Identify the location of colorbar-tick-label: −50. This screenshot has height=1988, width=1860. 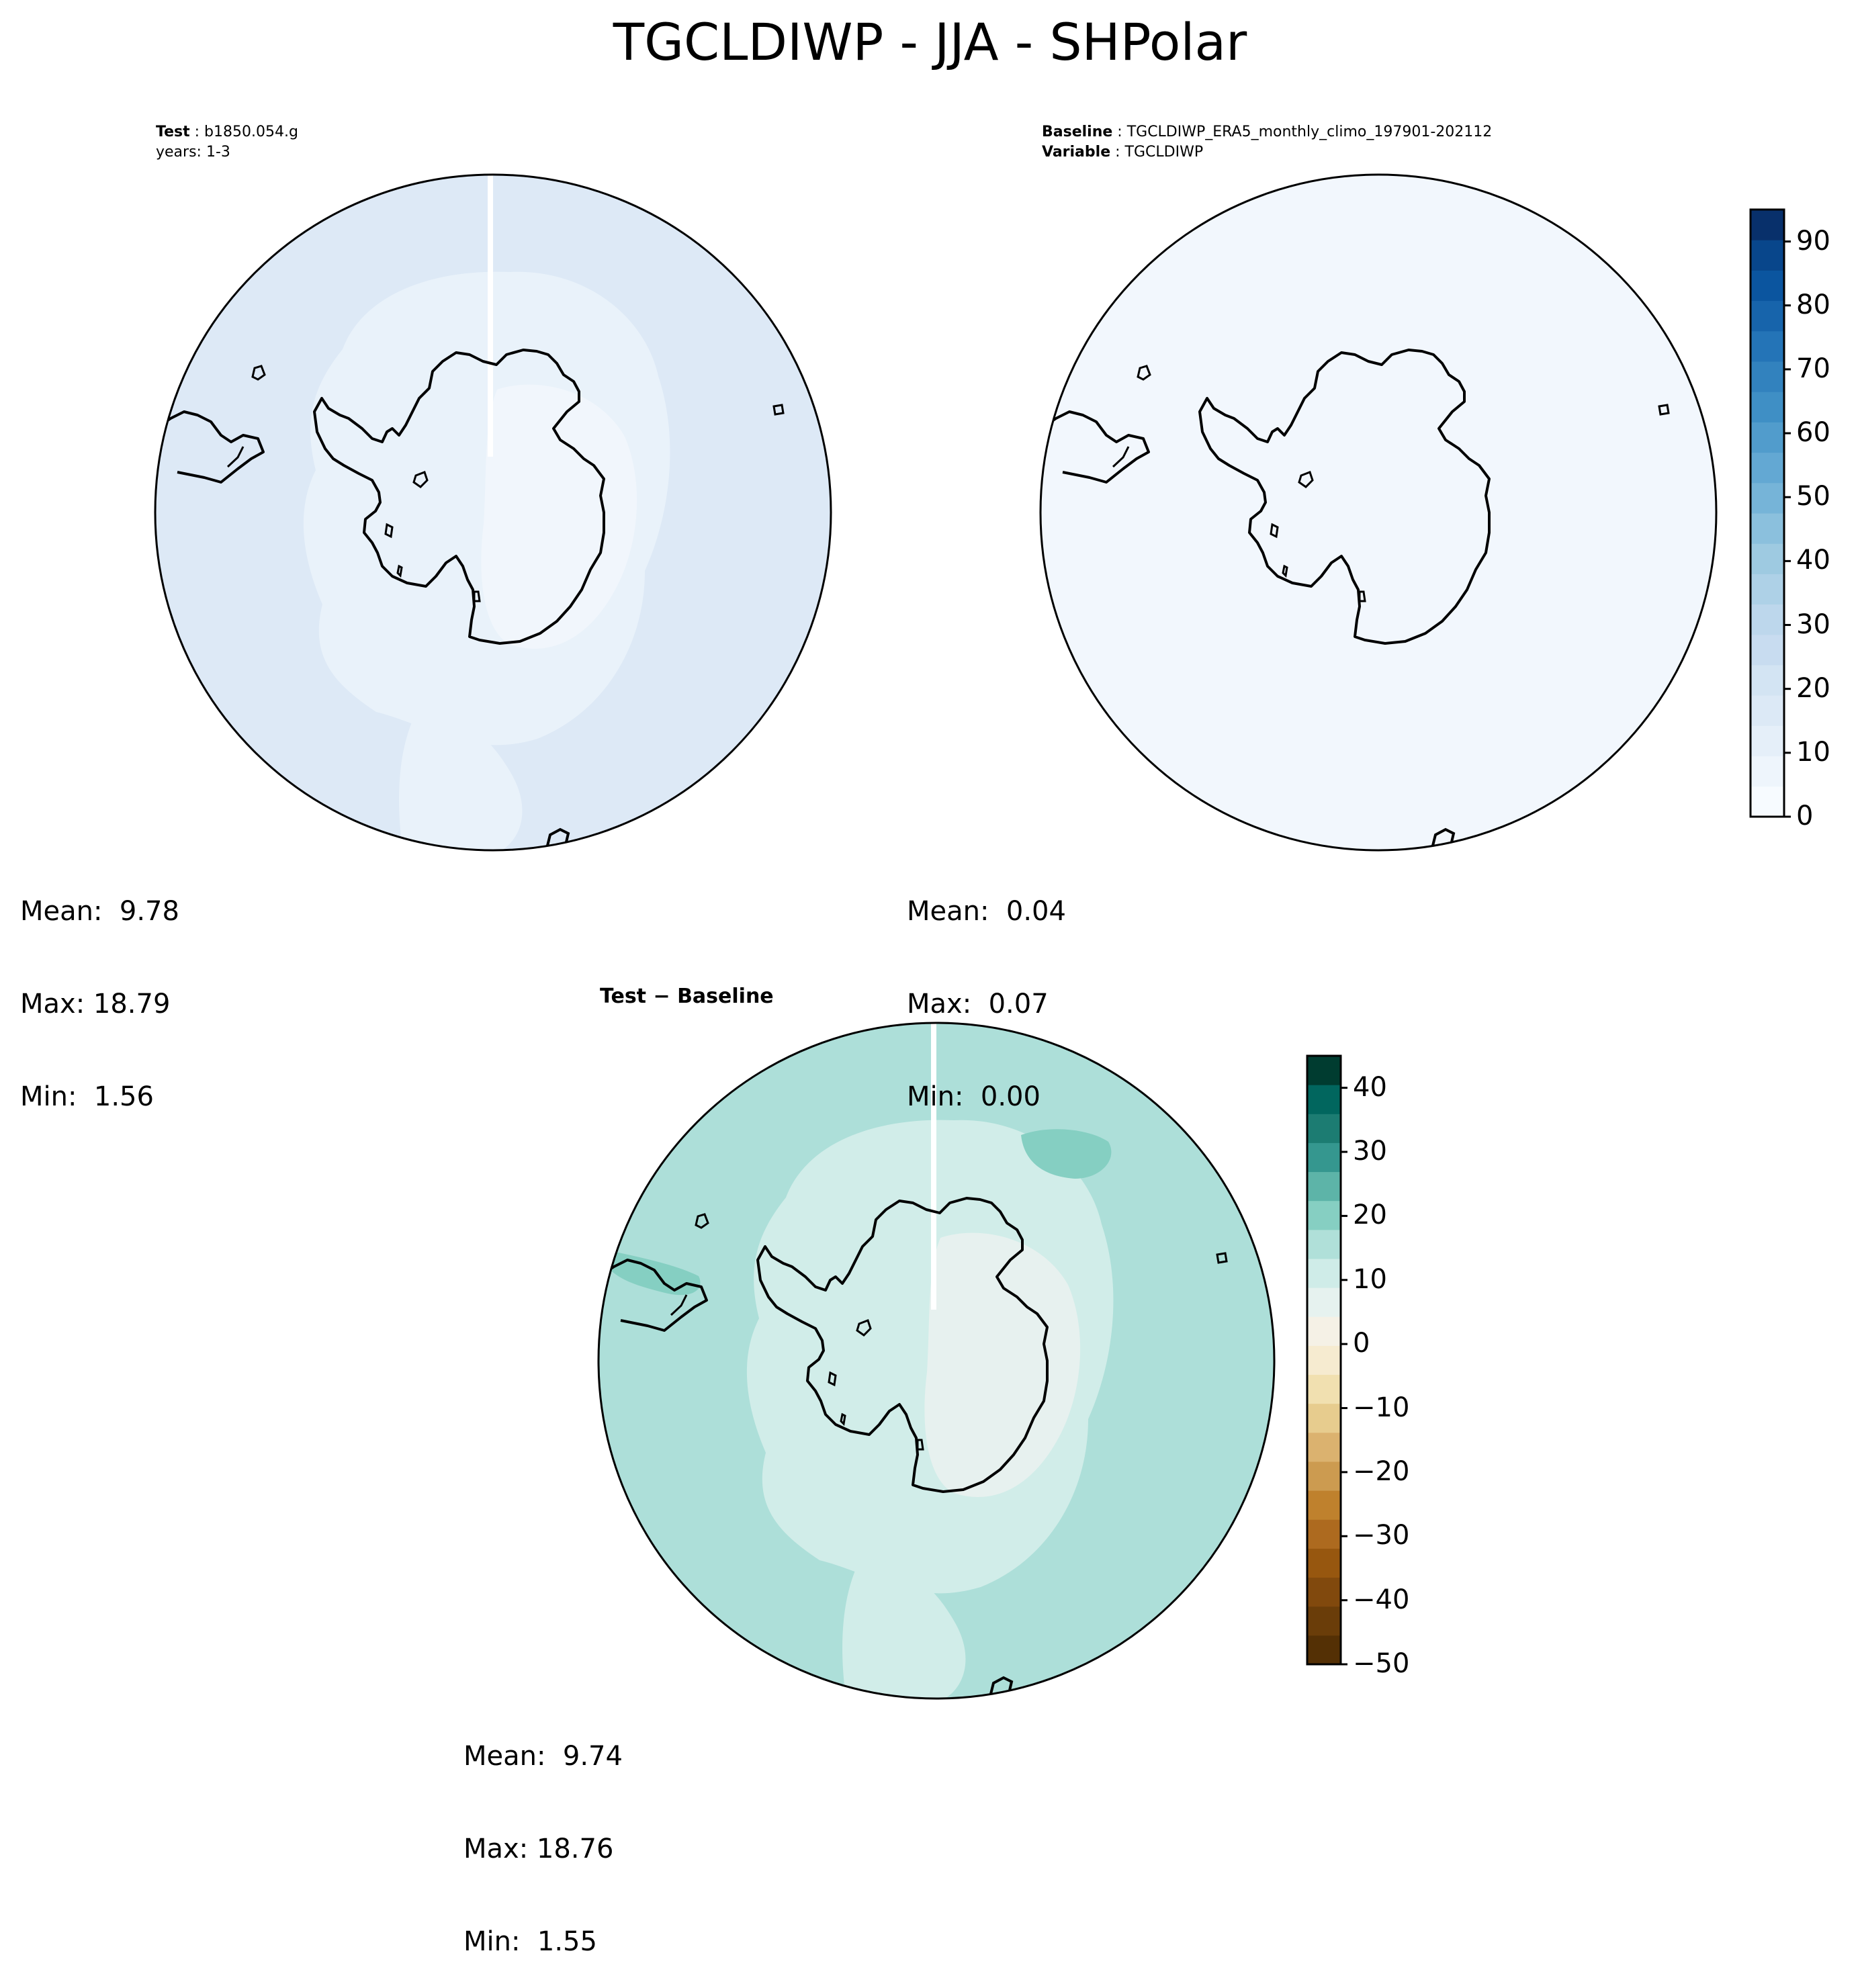
(1381, 1663).